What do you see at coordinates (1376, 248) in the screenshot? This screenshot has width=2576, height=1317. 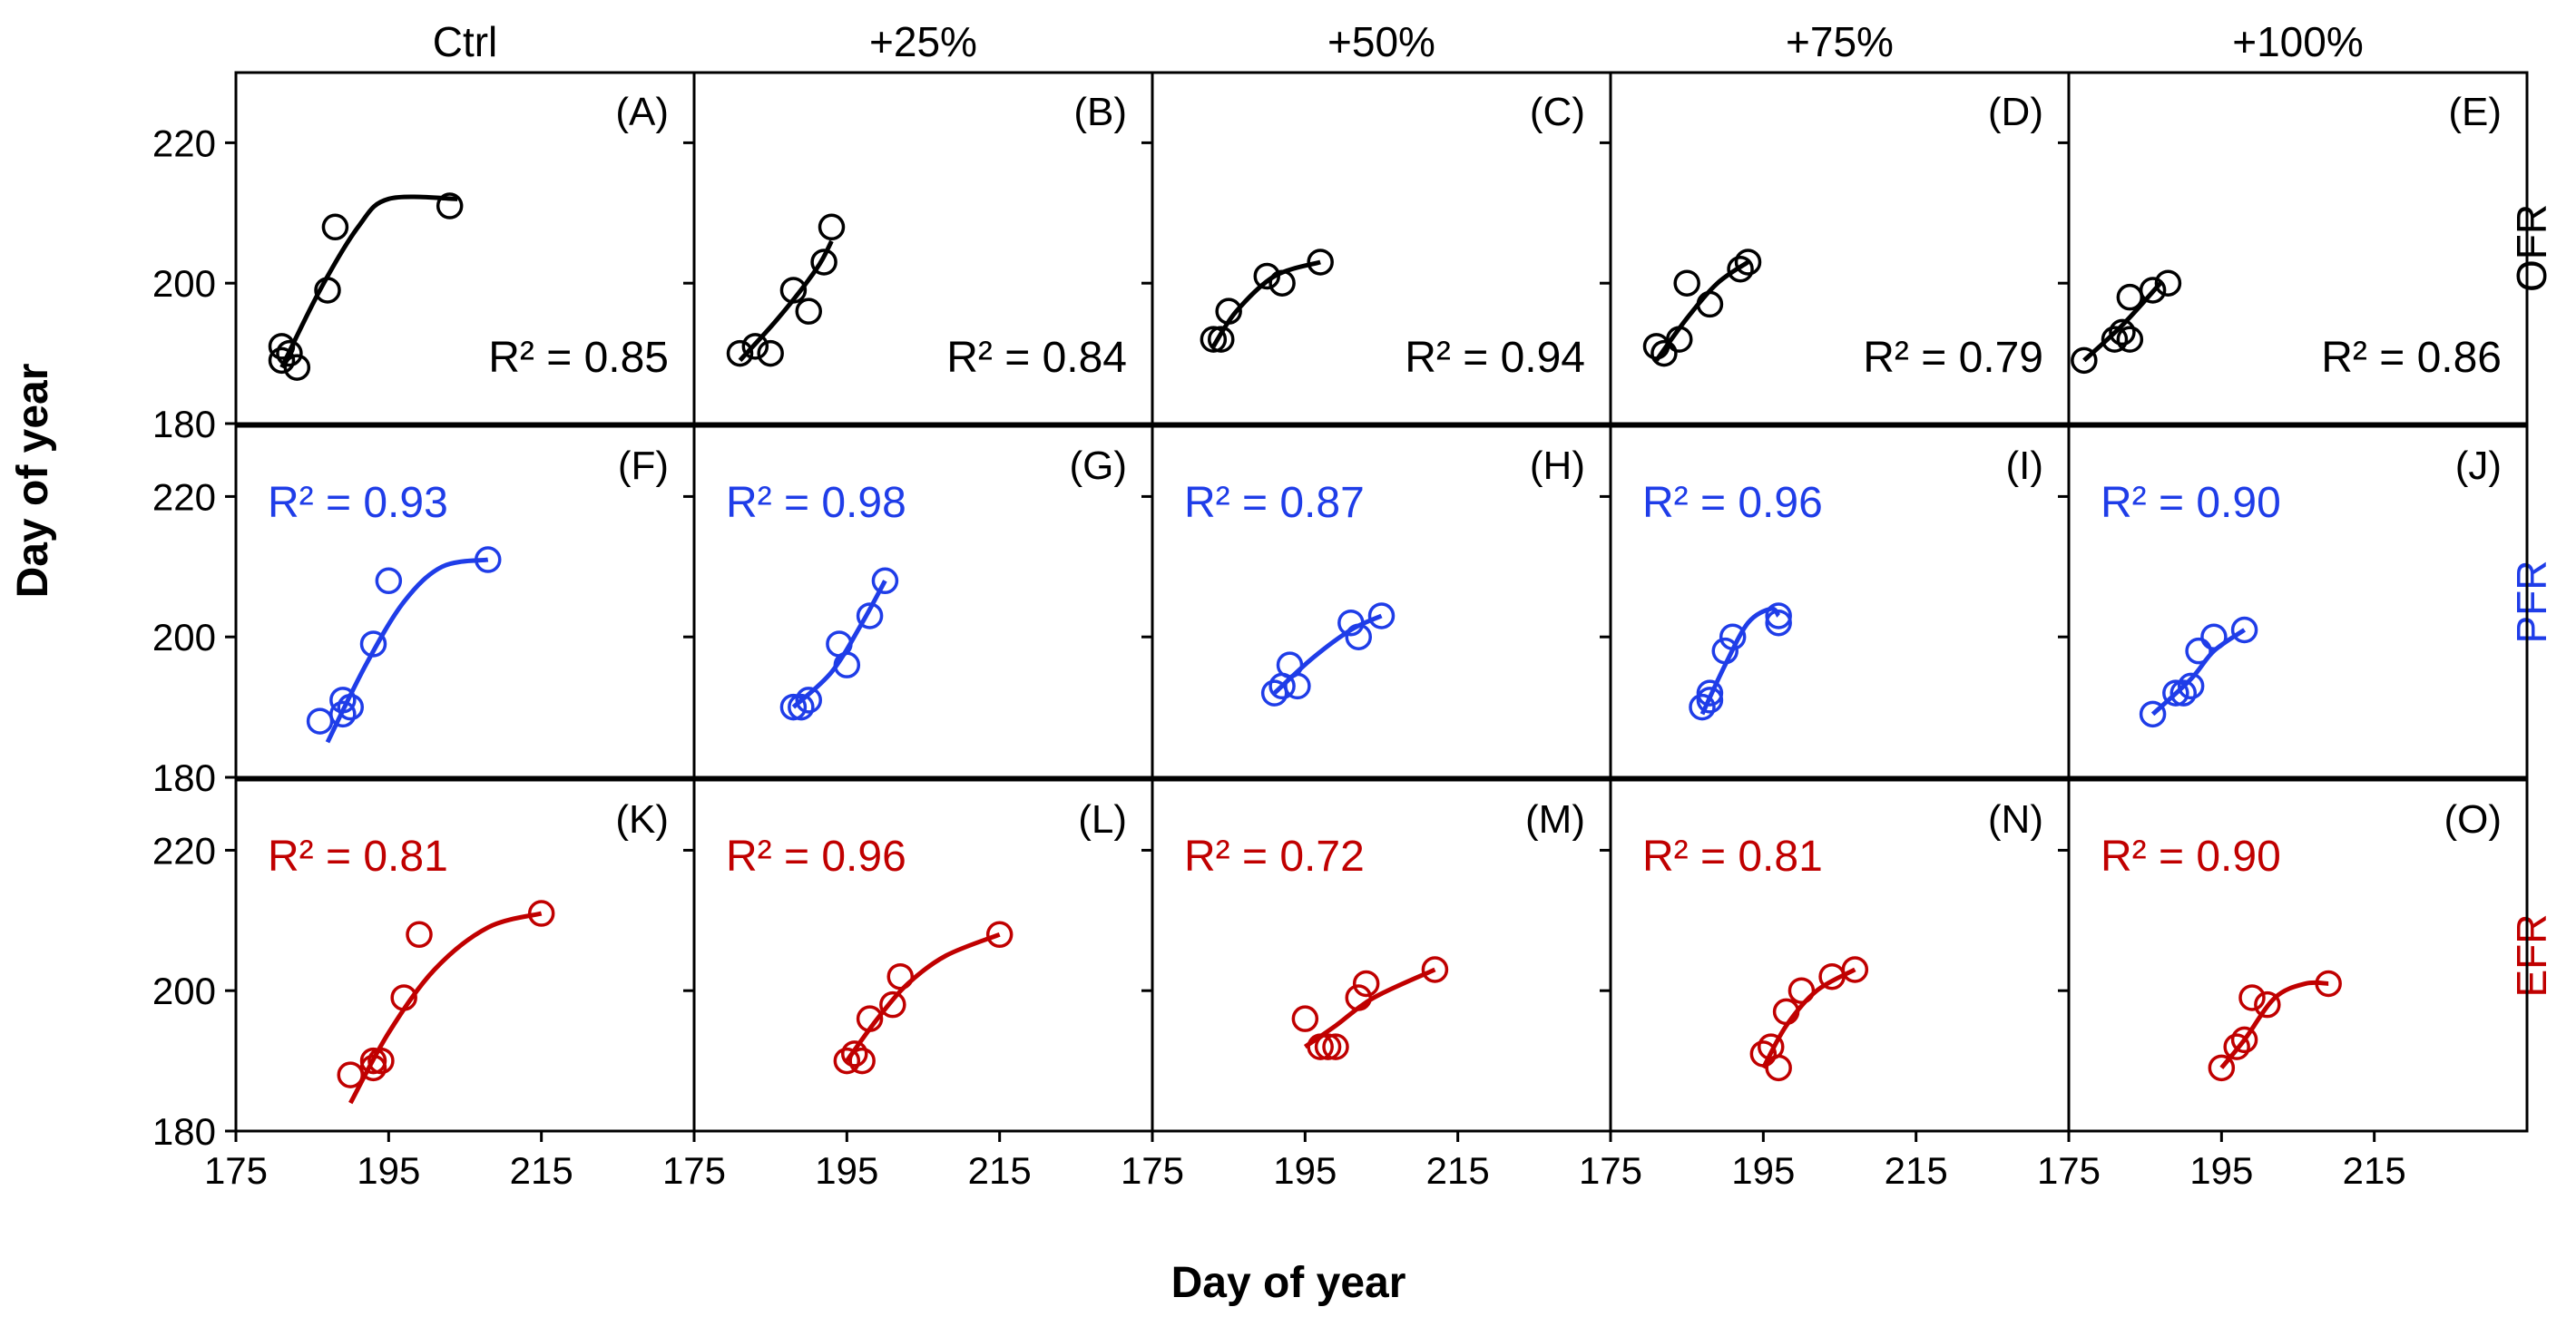 I see `panel: (C) R² = 0.94` at bounding box center [1376, 248].